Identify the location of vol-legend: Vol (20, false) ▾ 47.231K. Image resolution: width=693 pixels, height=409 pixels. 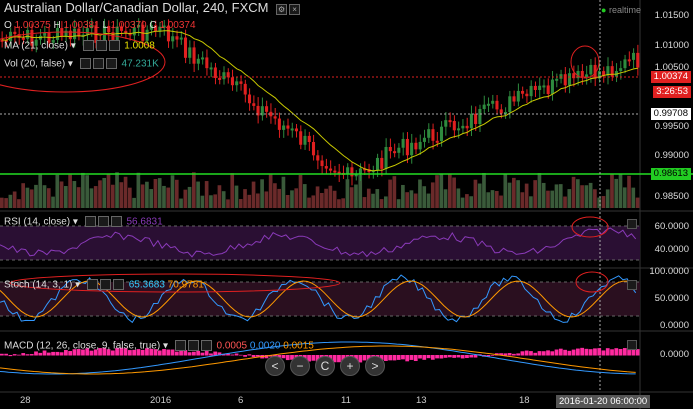
(81, 64).